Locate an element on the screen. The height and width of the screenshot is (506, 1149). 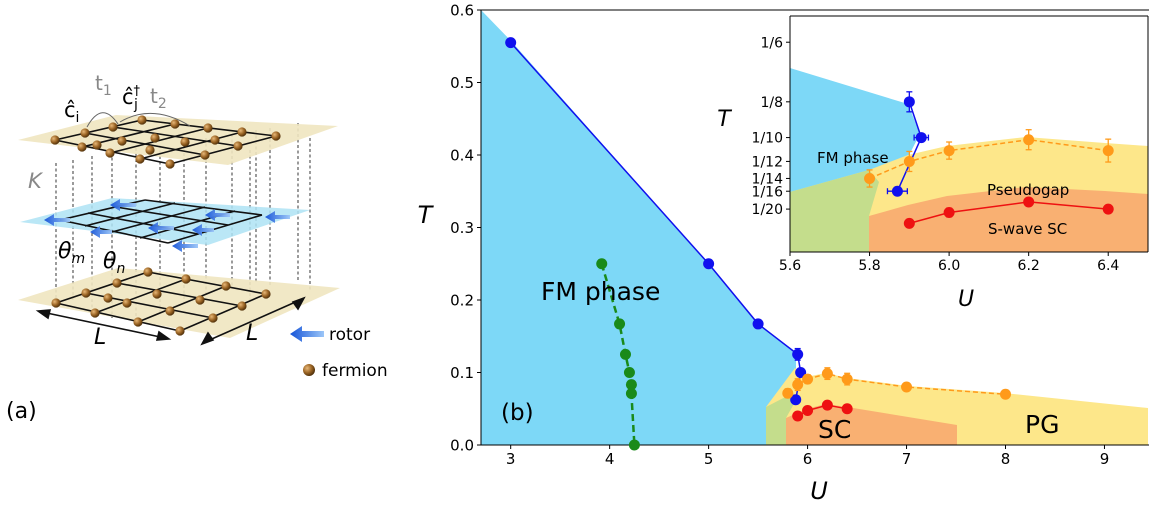
rotor-plane is located at coordinates (165, 225).